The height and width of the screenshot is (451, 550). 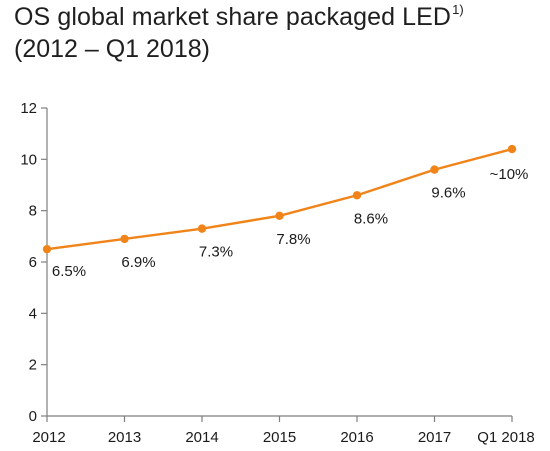 I want to click on y-tick-label: 12, so click(x=28, y=108).